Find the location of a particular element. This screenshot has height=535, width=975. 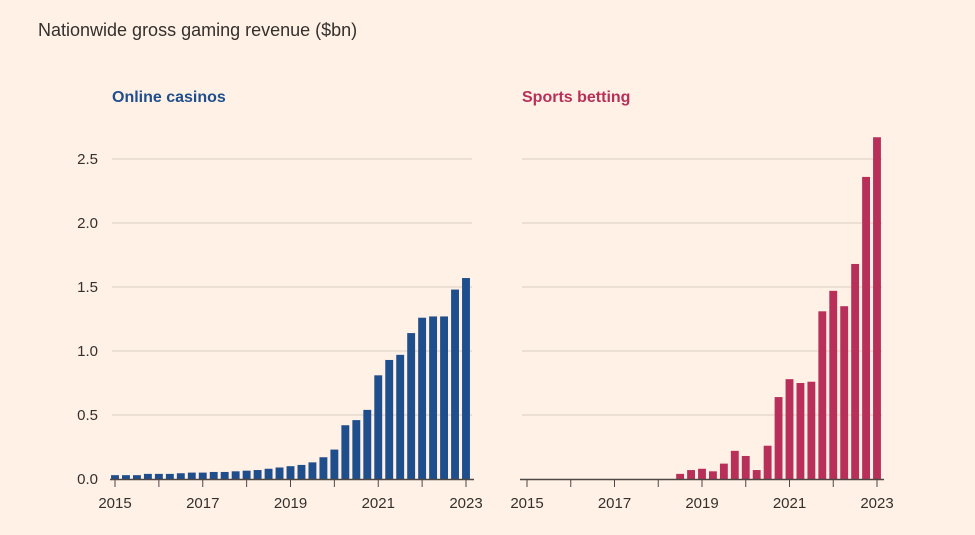

y-tick-label: 1.5 is located at coordinates (87, 287).